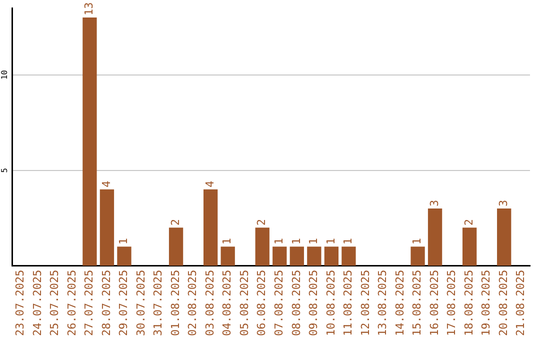 This screenshot has height=340, width=540. I want to click on x-tick-label: 09.08.2025, so click(313, 303).